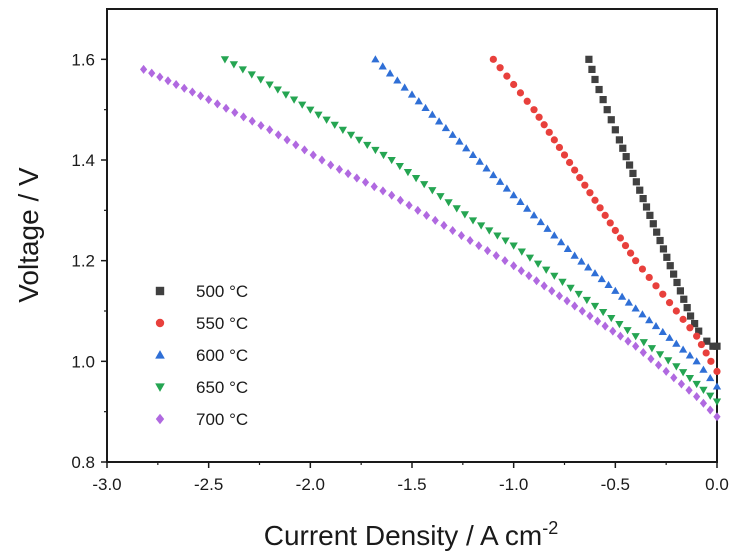 Image resolution: width=736 pixels, height=556 pixels. I want to click on legend-label: 600 °C, so click(222, 355).